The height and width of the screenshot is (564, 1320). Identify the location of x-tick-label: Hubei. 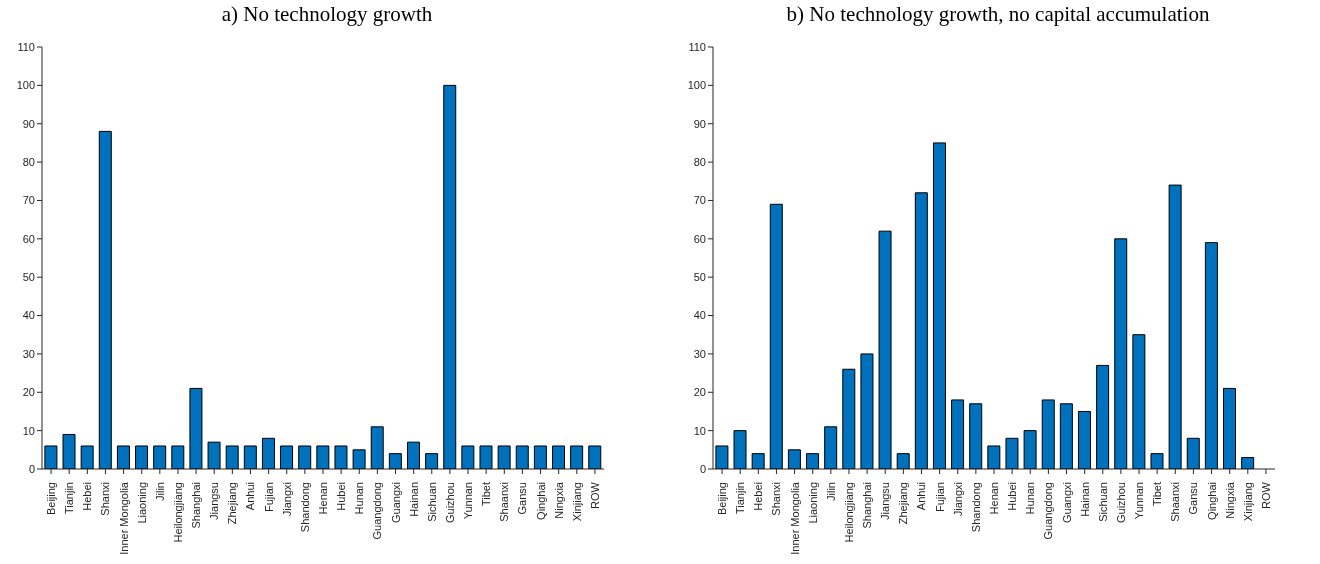
(1012, 496).